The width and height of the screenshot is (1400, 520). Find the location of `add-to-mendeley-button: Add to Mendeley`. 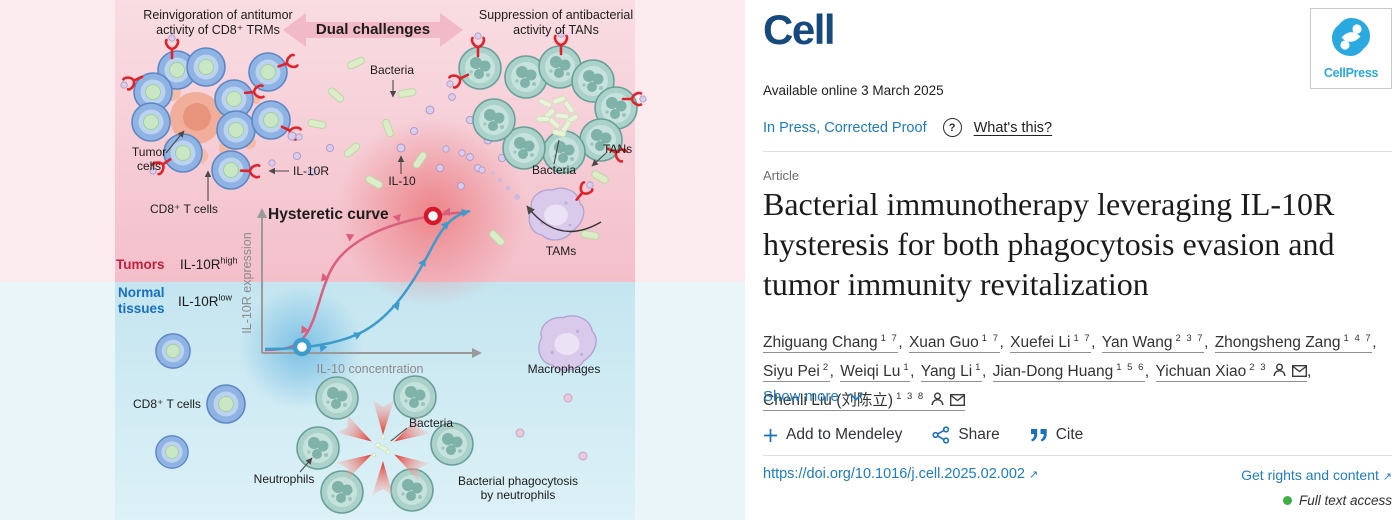

add-to-mendeley-button: Add to Mendeley is located at coordinates (832, 435).